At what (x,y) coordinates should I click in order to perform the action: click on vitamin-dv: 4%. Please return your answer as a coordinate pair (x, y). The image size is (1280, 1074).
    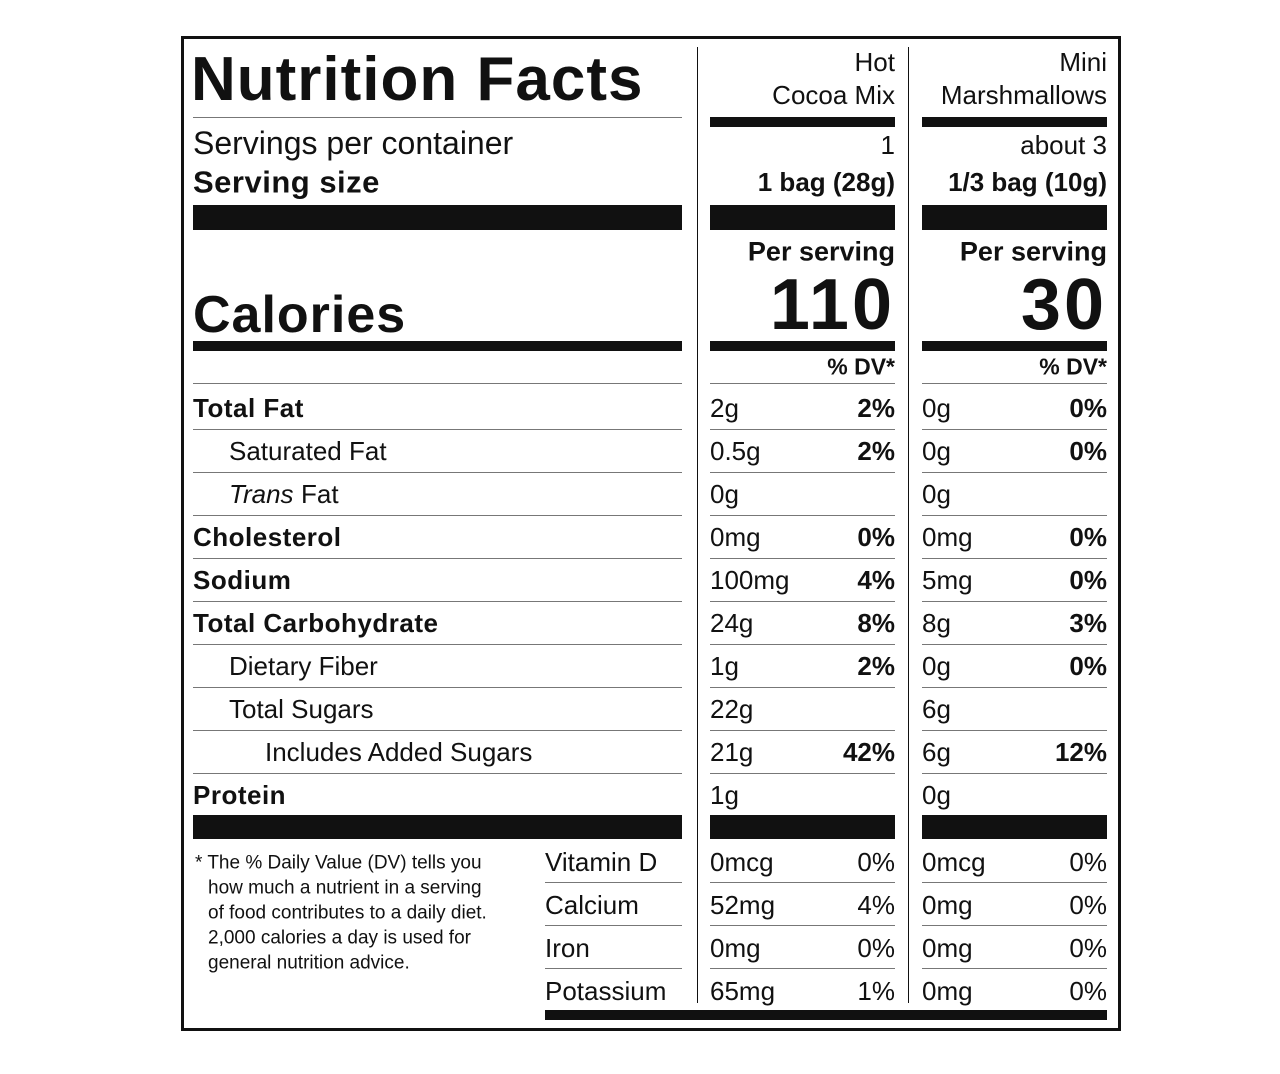
    Looking at the image, I should click on (876, 905).